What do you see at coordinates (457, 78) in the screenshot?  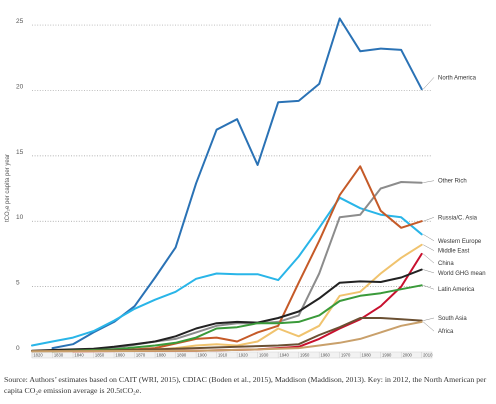 I see `series-label-north-america: North America` at bounding box center [457, 78].